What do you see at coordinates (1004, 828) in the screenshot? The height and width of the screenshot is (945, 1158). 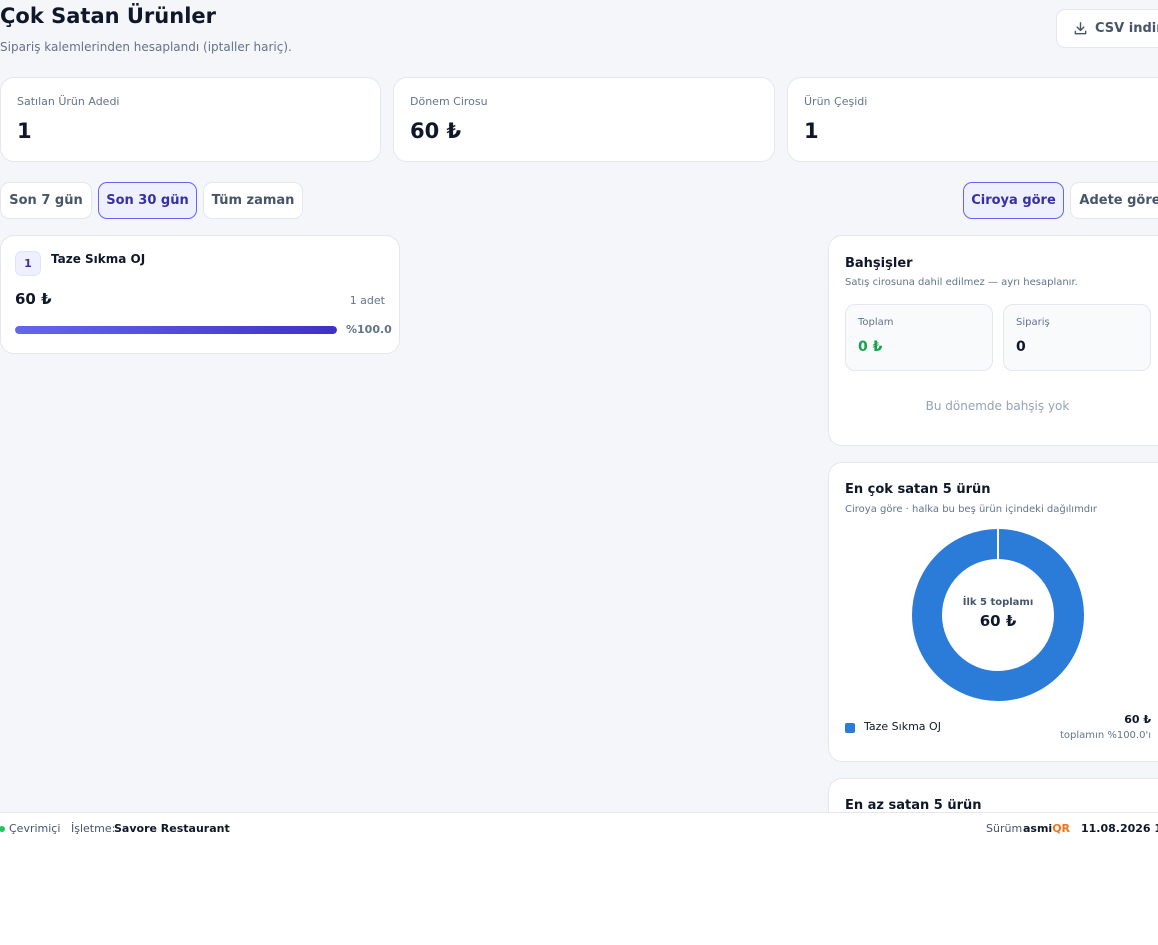 I see `version-label: Sürüm` at bounding box center [1004, 828].